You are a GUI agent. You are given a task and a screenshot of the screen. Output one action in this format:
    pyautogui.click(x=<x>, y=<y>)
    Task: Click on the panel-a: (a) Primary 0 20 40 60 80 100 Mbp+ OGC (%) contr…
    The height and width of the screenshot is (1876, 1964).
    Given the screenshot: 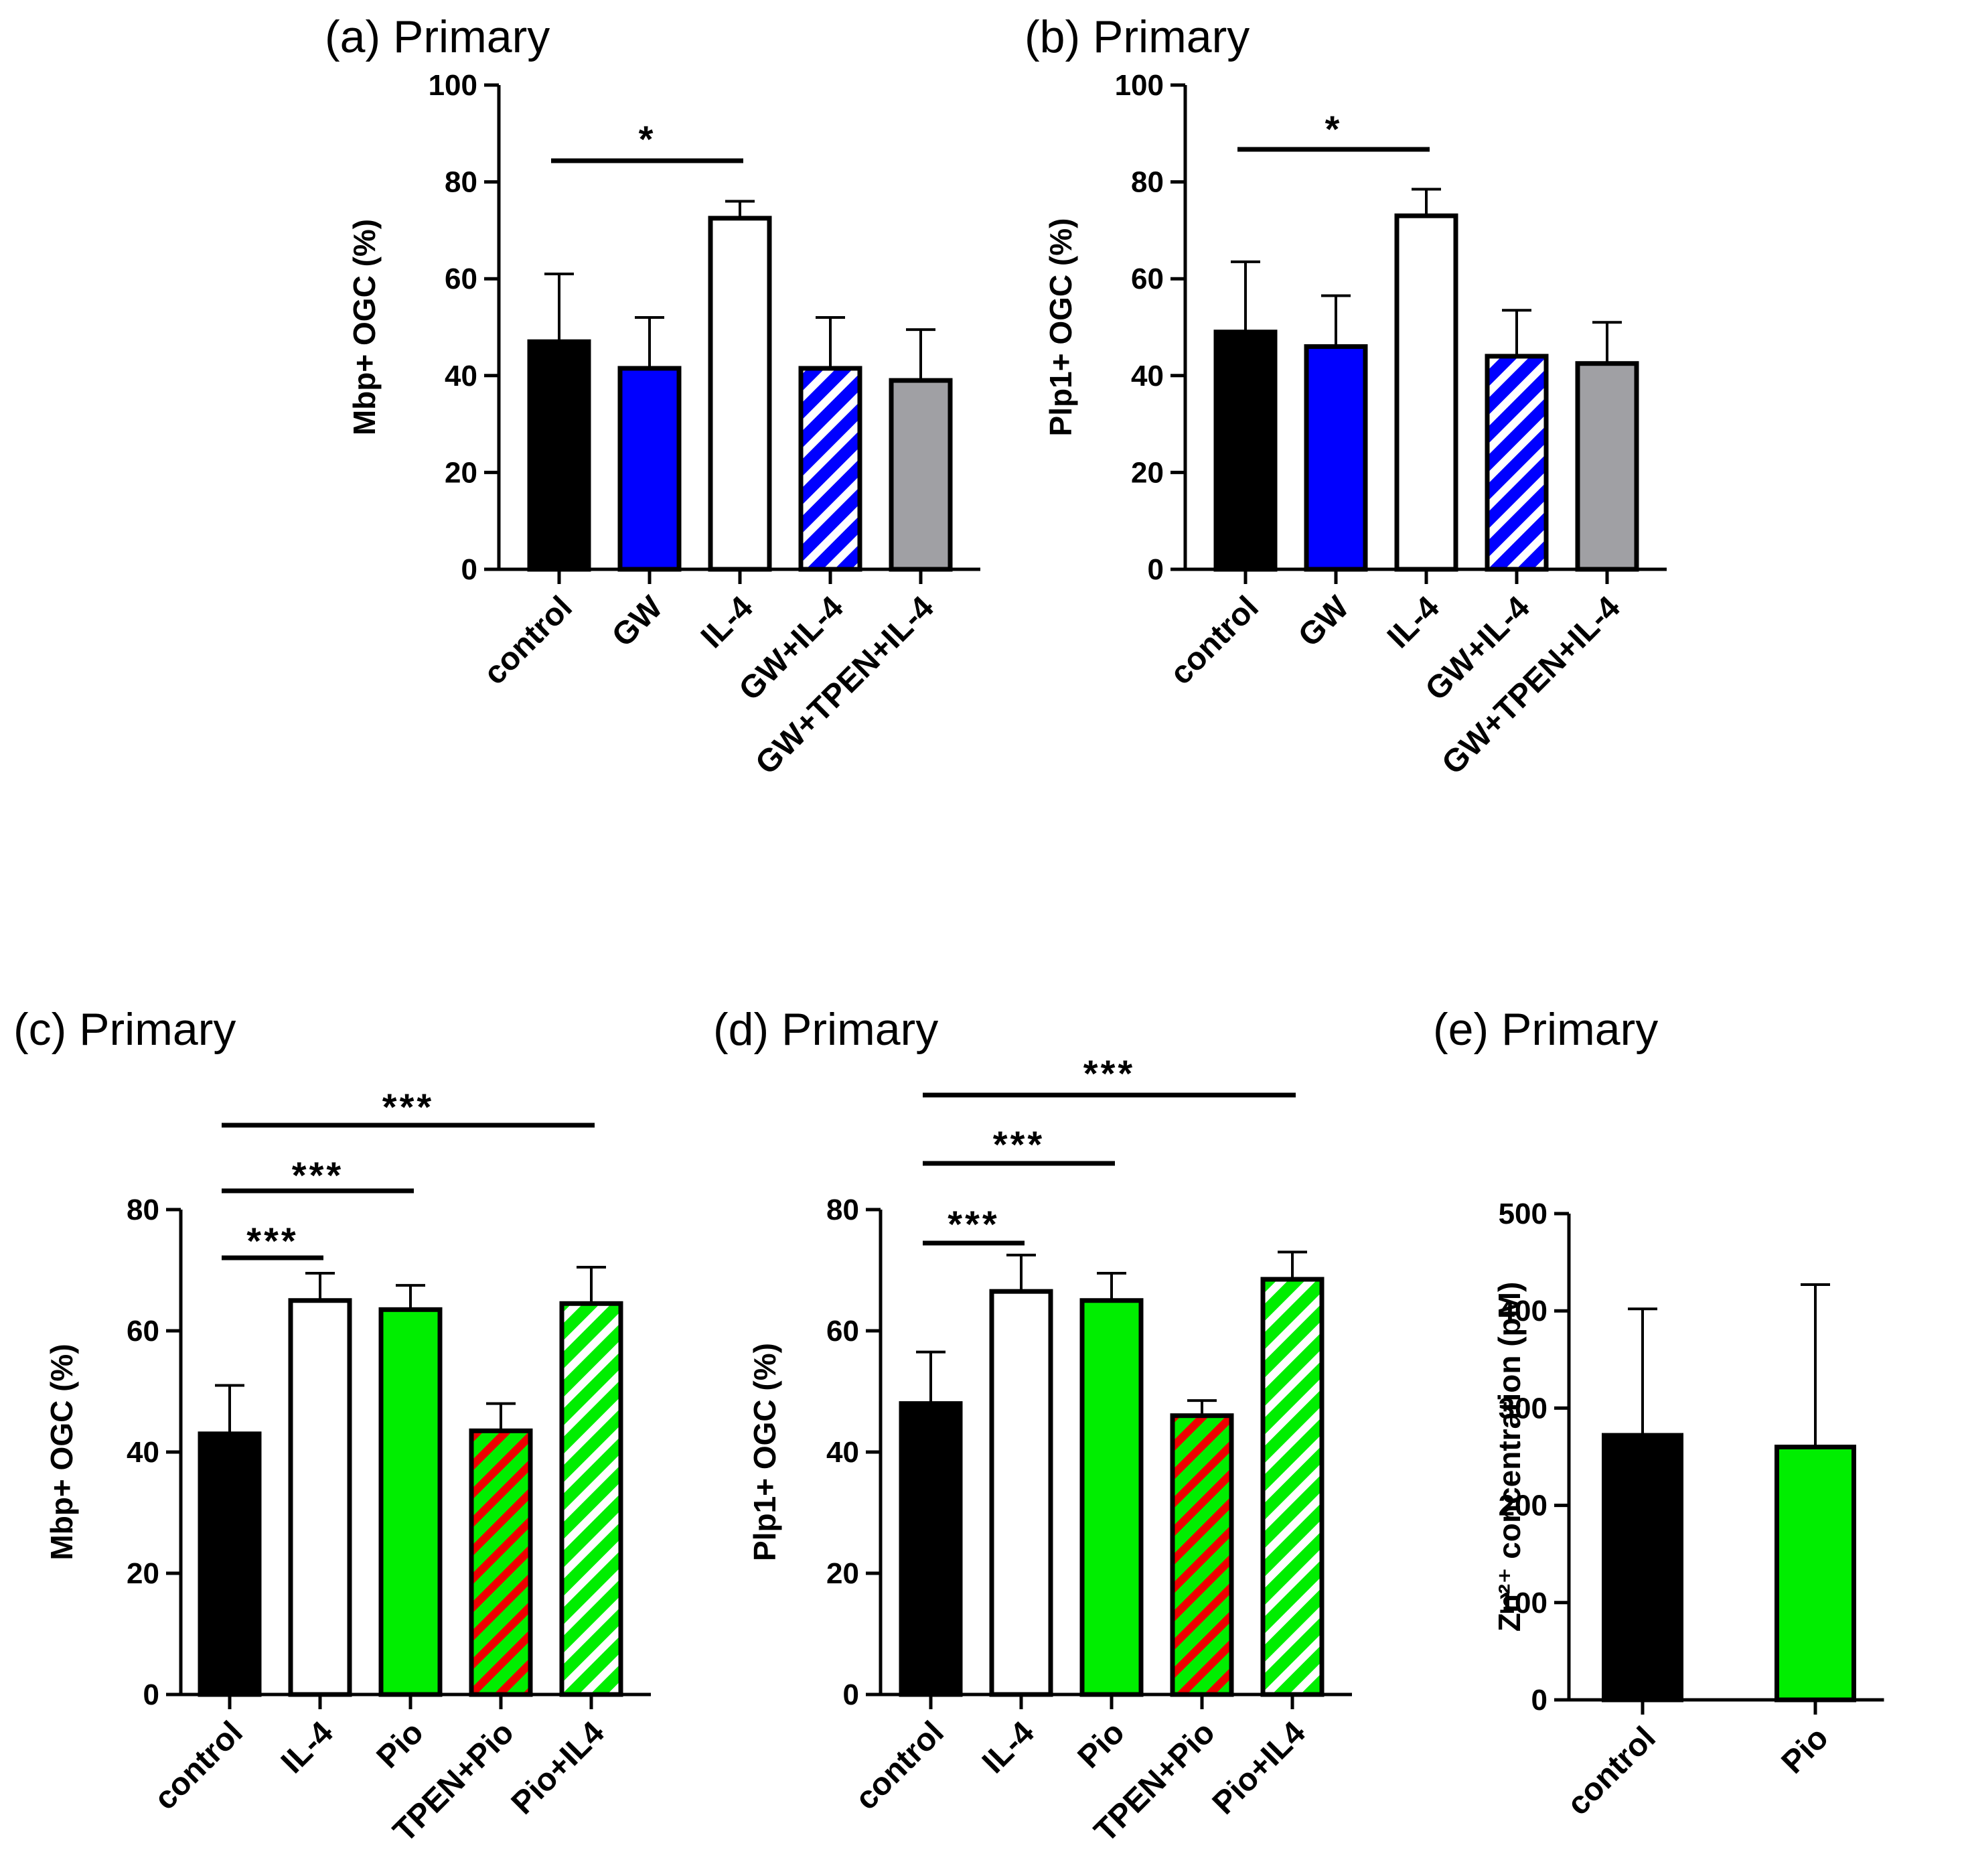 What is the action you would take?
    pyautogui.click(x=652, y=396)
    